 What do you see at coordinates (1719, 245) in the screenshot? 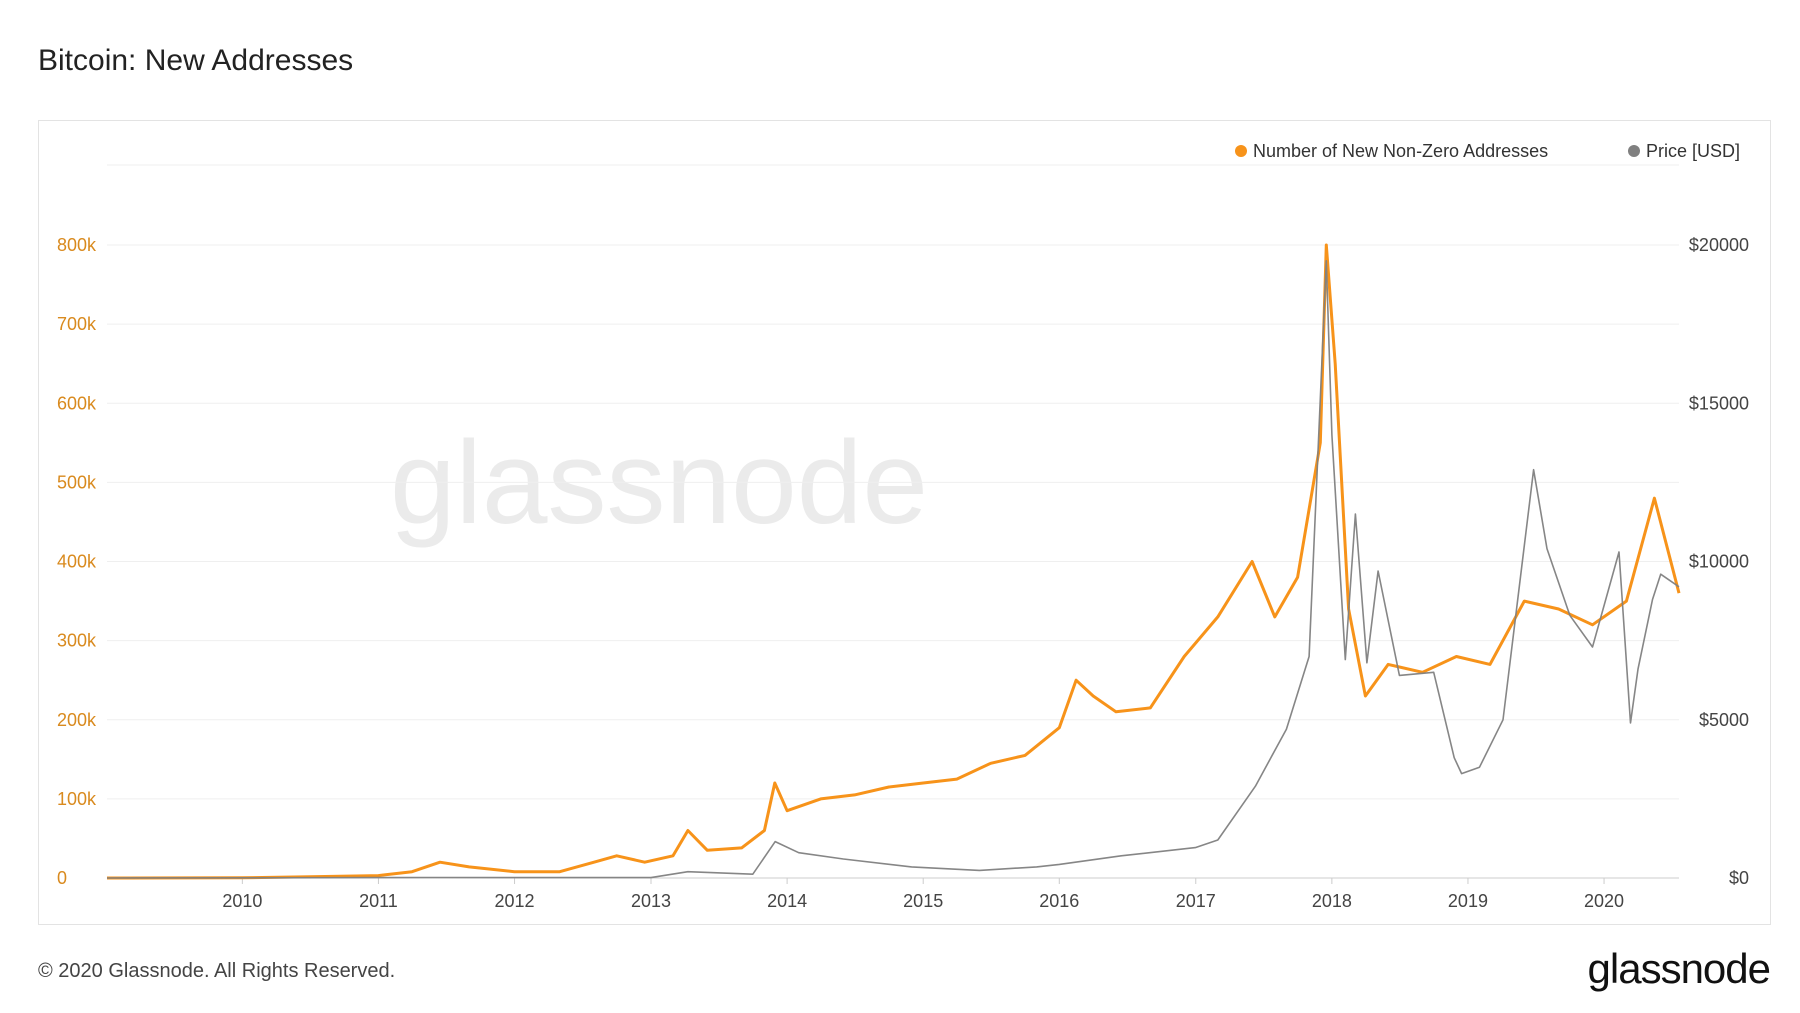
I see `y-right-tick-label: $20000` at bounding box center [1719, 245].